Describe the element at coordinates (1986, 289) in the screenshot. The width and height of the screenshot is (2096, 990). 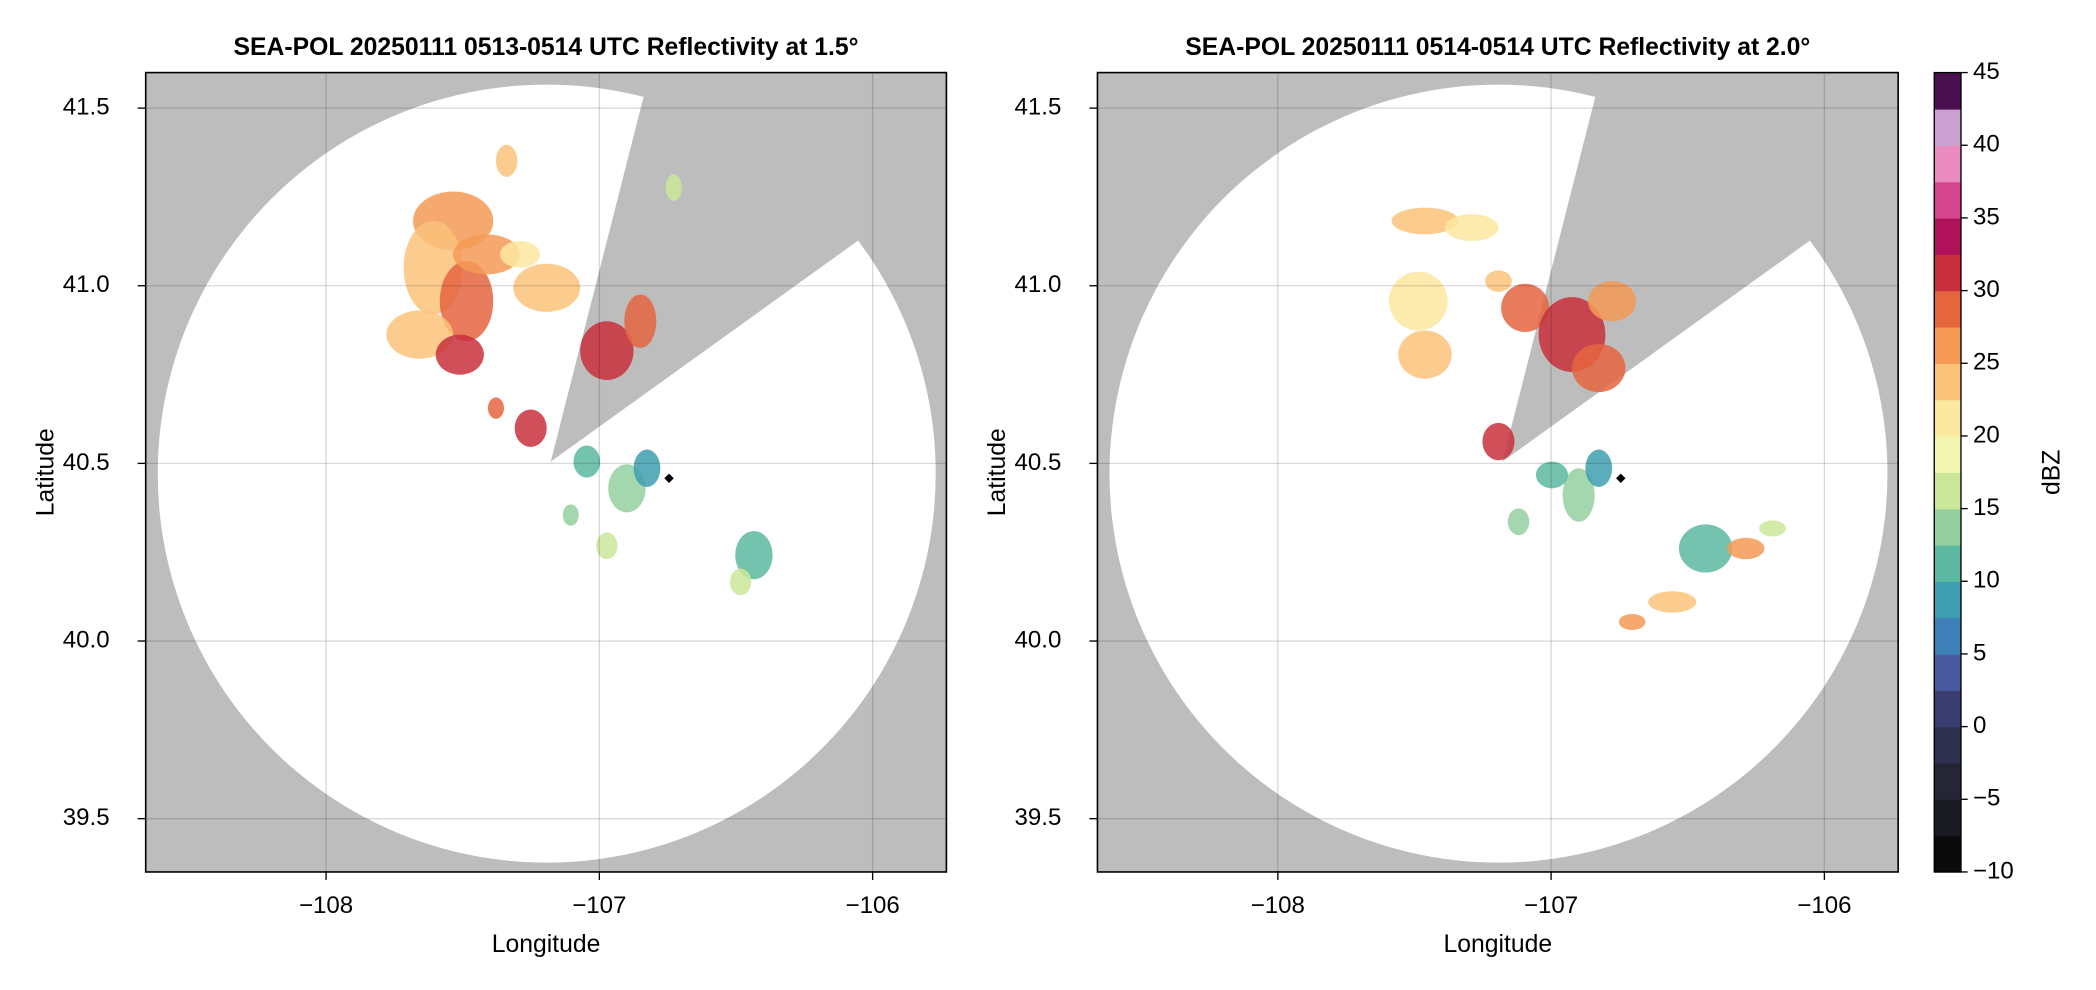
I see `colorbar-tick-label: 30` at that location.